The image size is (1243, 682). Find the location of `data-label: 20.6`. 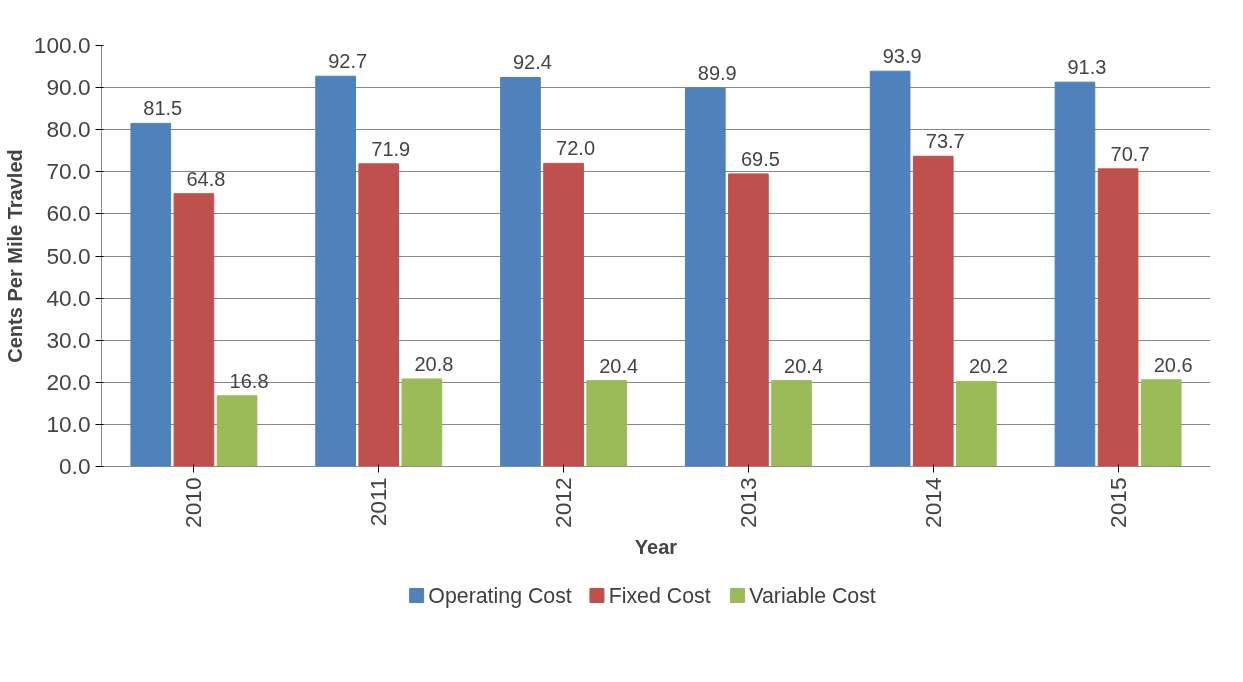

data-label: 20.6 is located at coordinates (1173, 364).